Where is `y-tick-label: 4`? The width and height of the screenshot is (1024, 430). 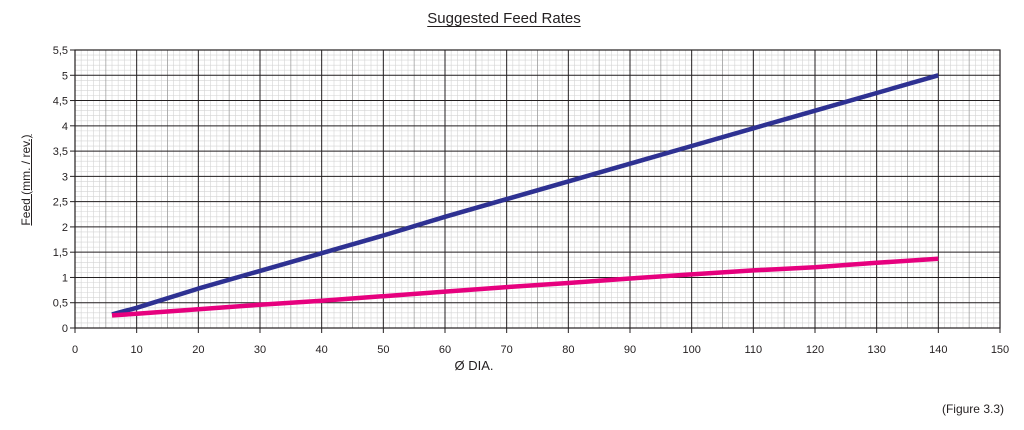
y-tick-label: 4 is located at coordinates (65, 127).